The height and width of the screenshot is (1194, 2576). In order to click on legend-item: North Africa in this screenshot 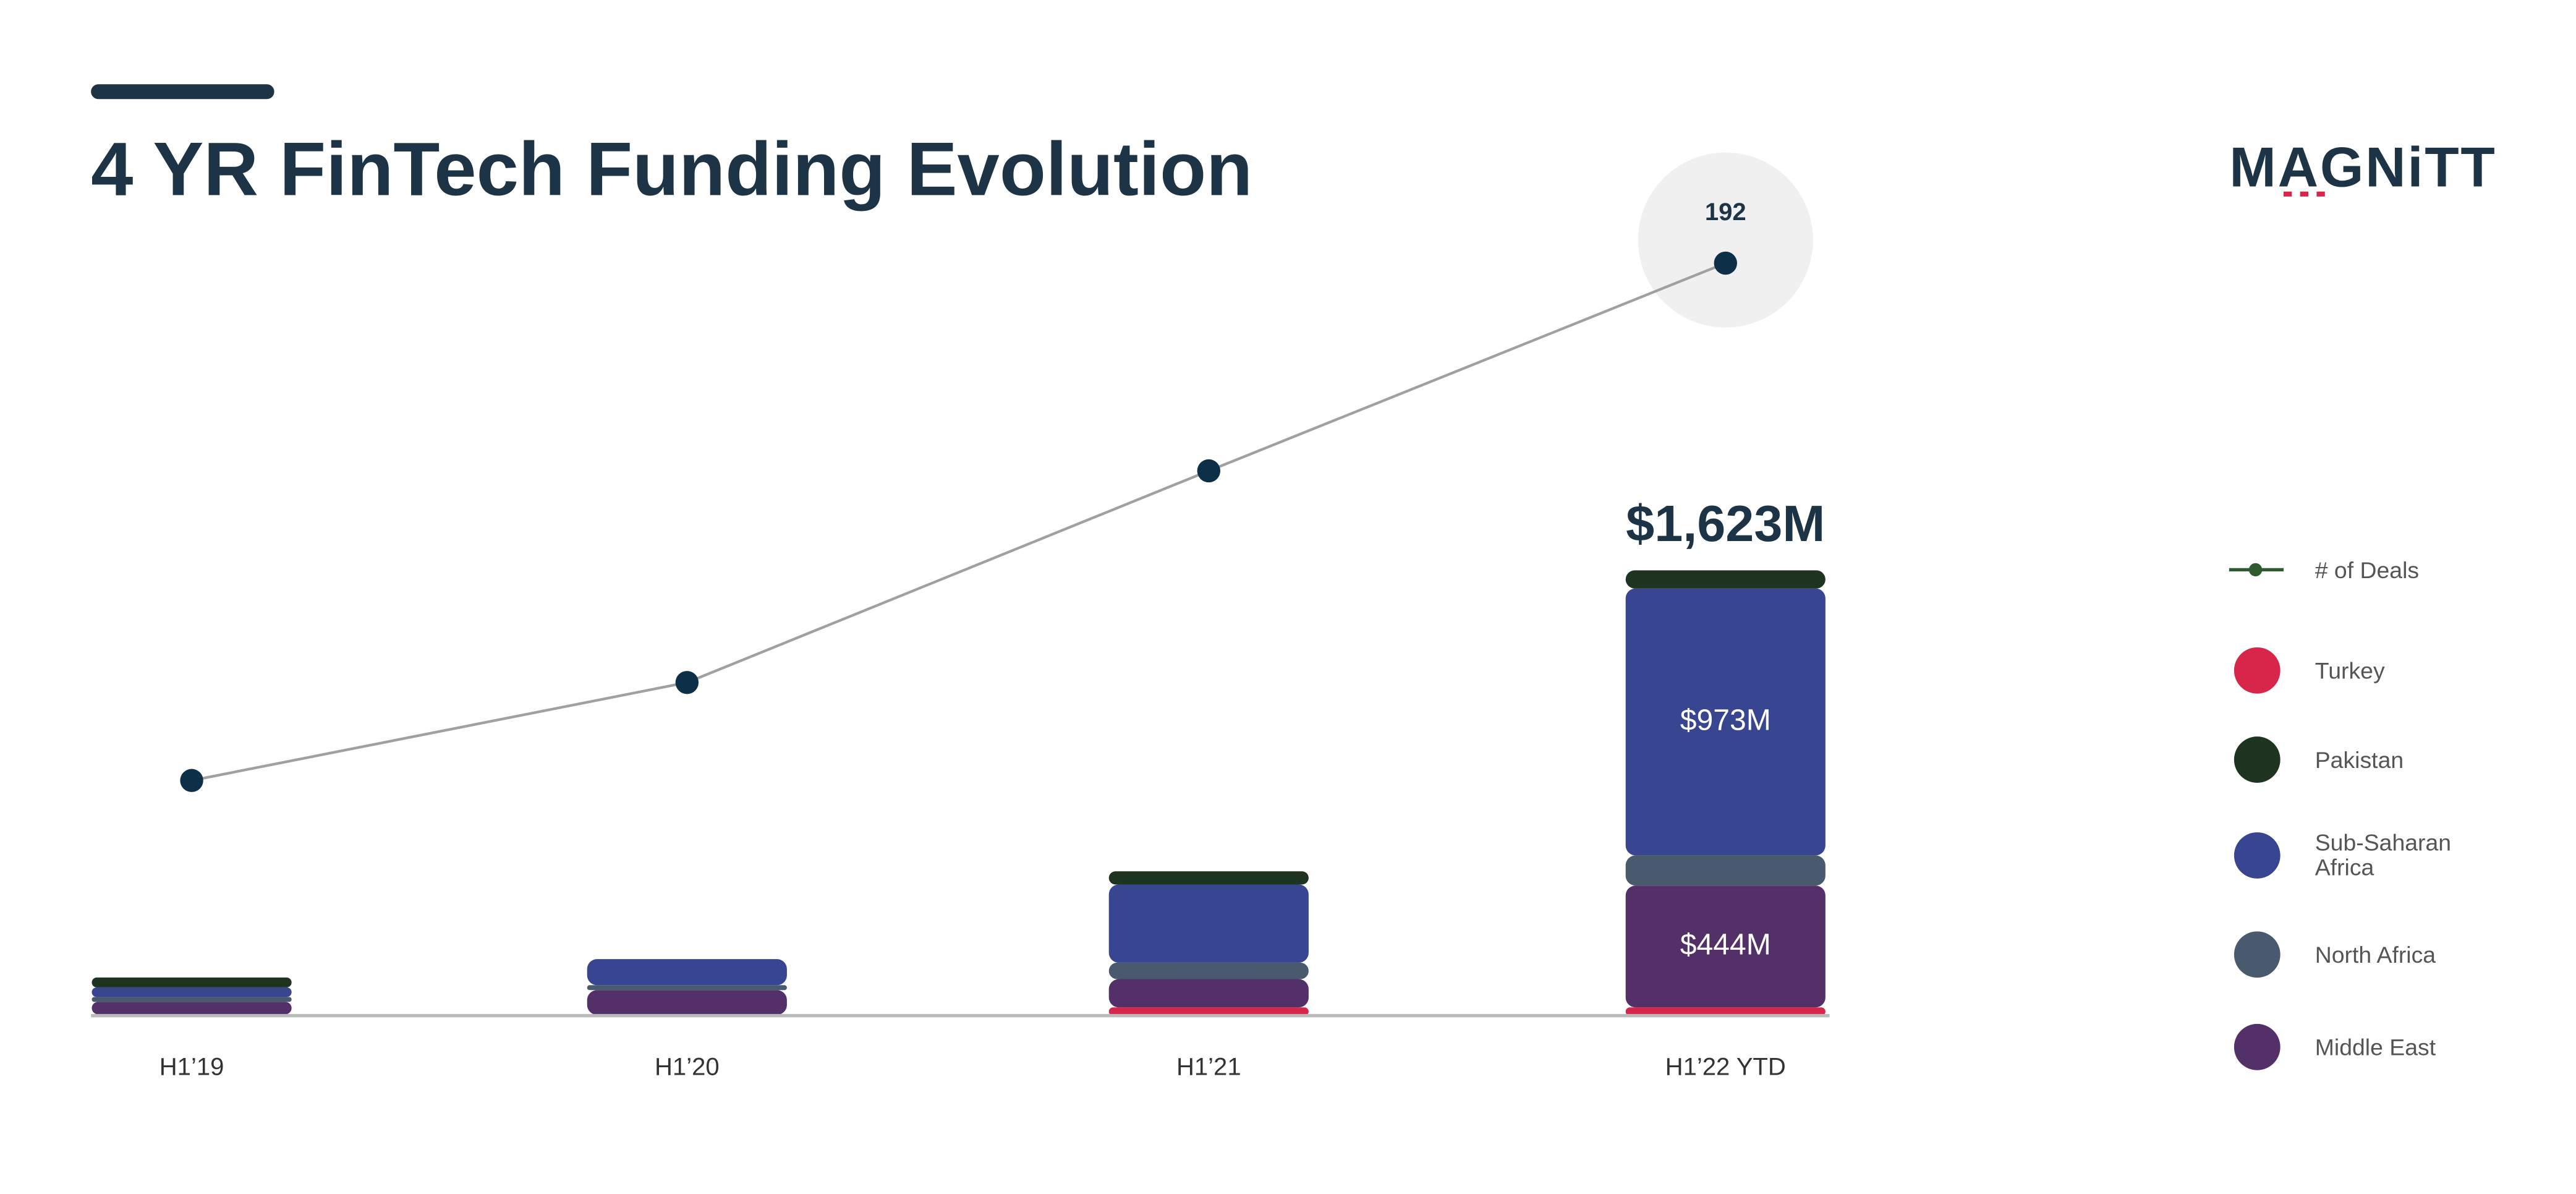, I will do `click(2375, 953)`.